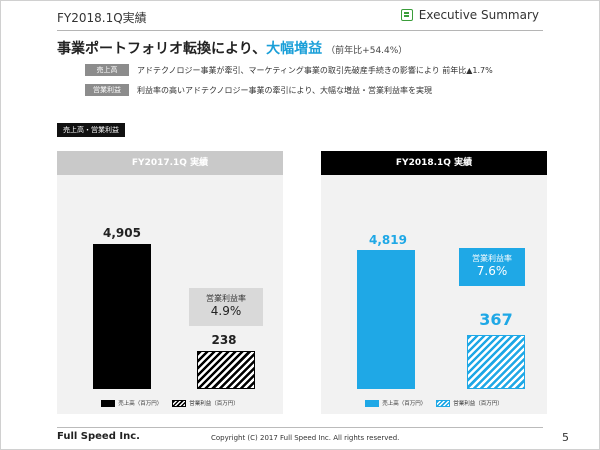  I want to click on company-name: Full Speed Inc., so click(98, 436).